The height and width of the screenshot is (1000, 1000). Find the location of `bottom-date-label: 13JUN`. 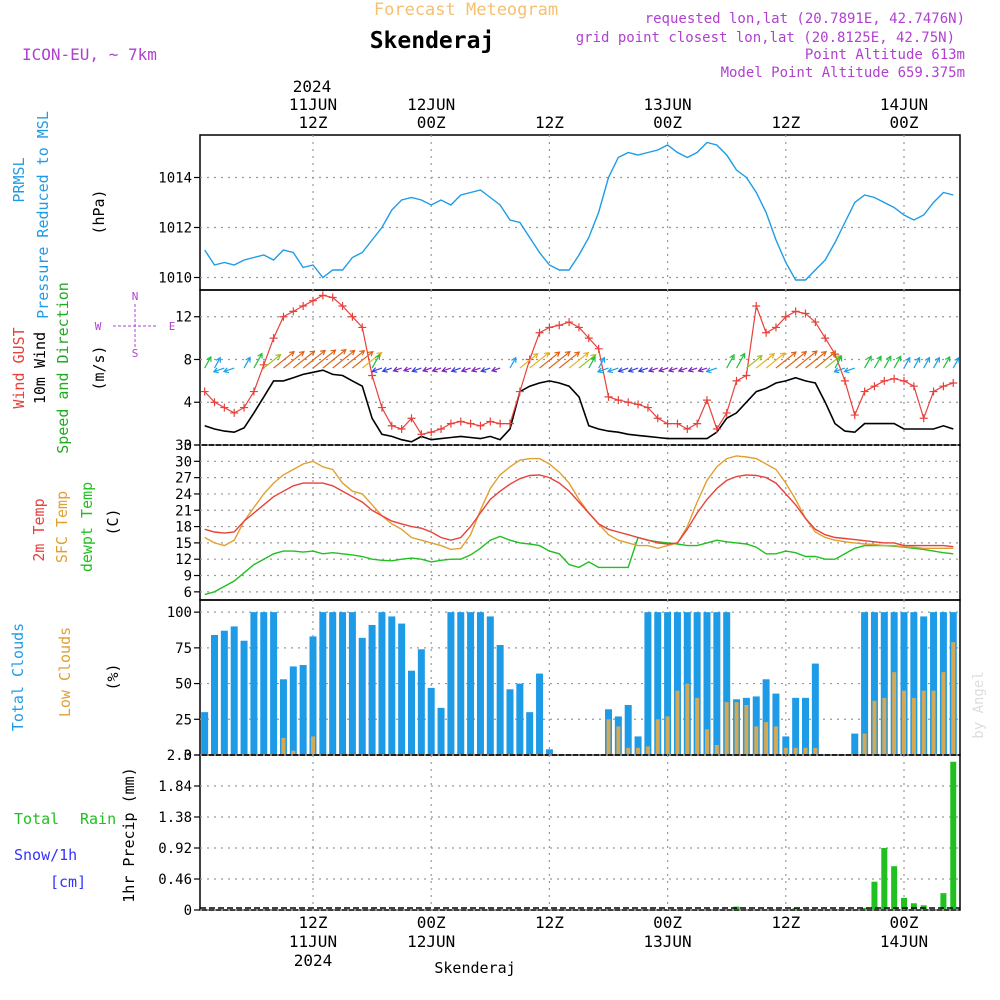

bottom-date-label: 13JUN is located at coordinates (668, 941).